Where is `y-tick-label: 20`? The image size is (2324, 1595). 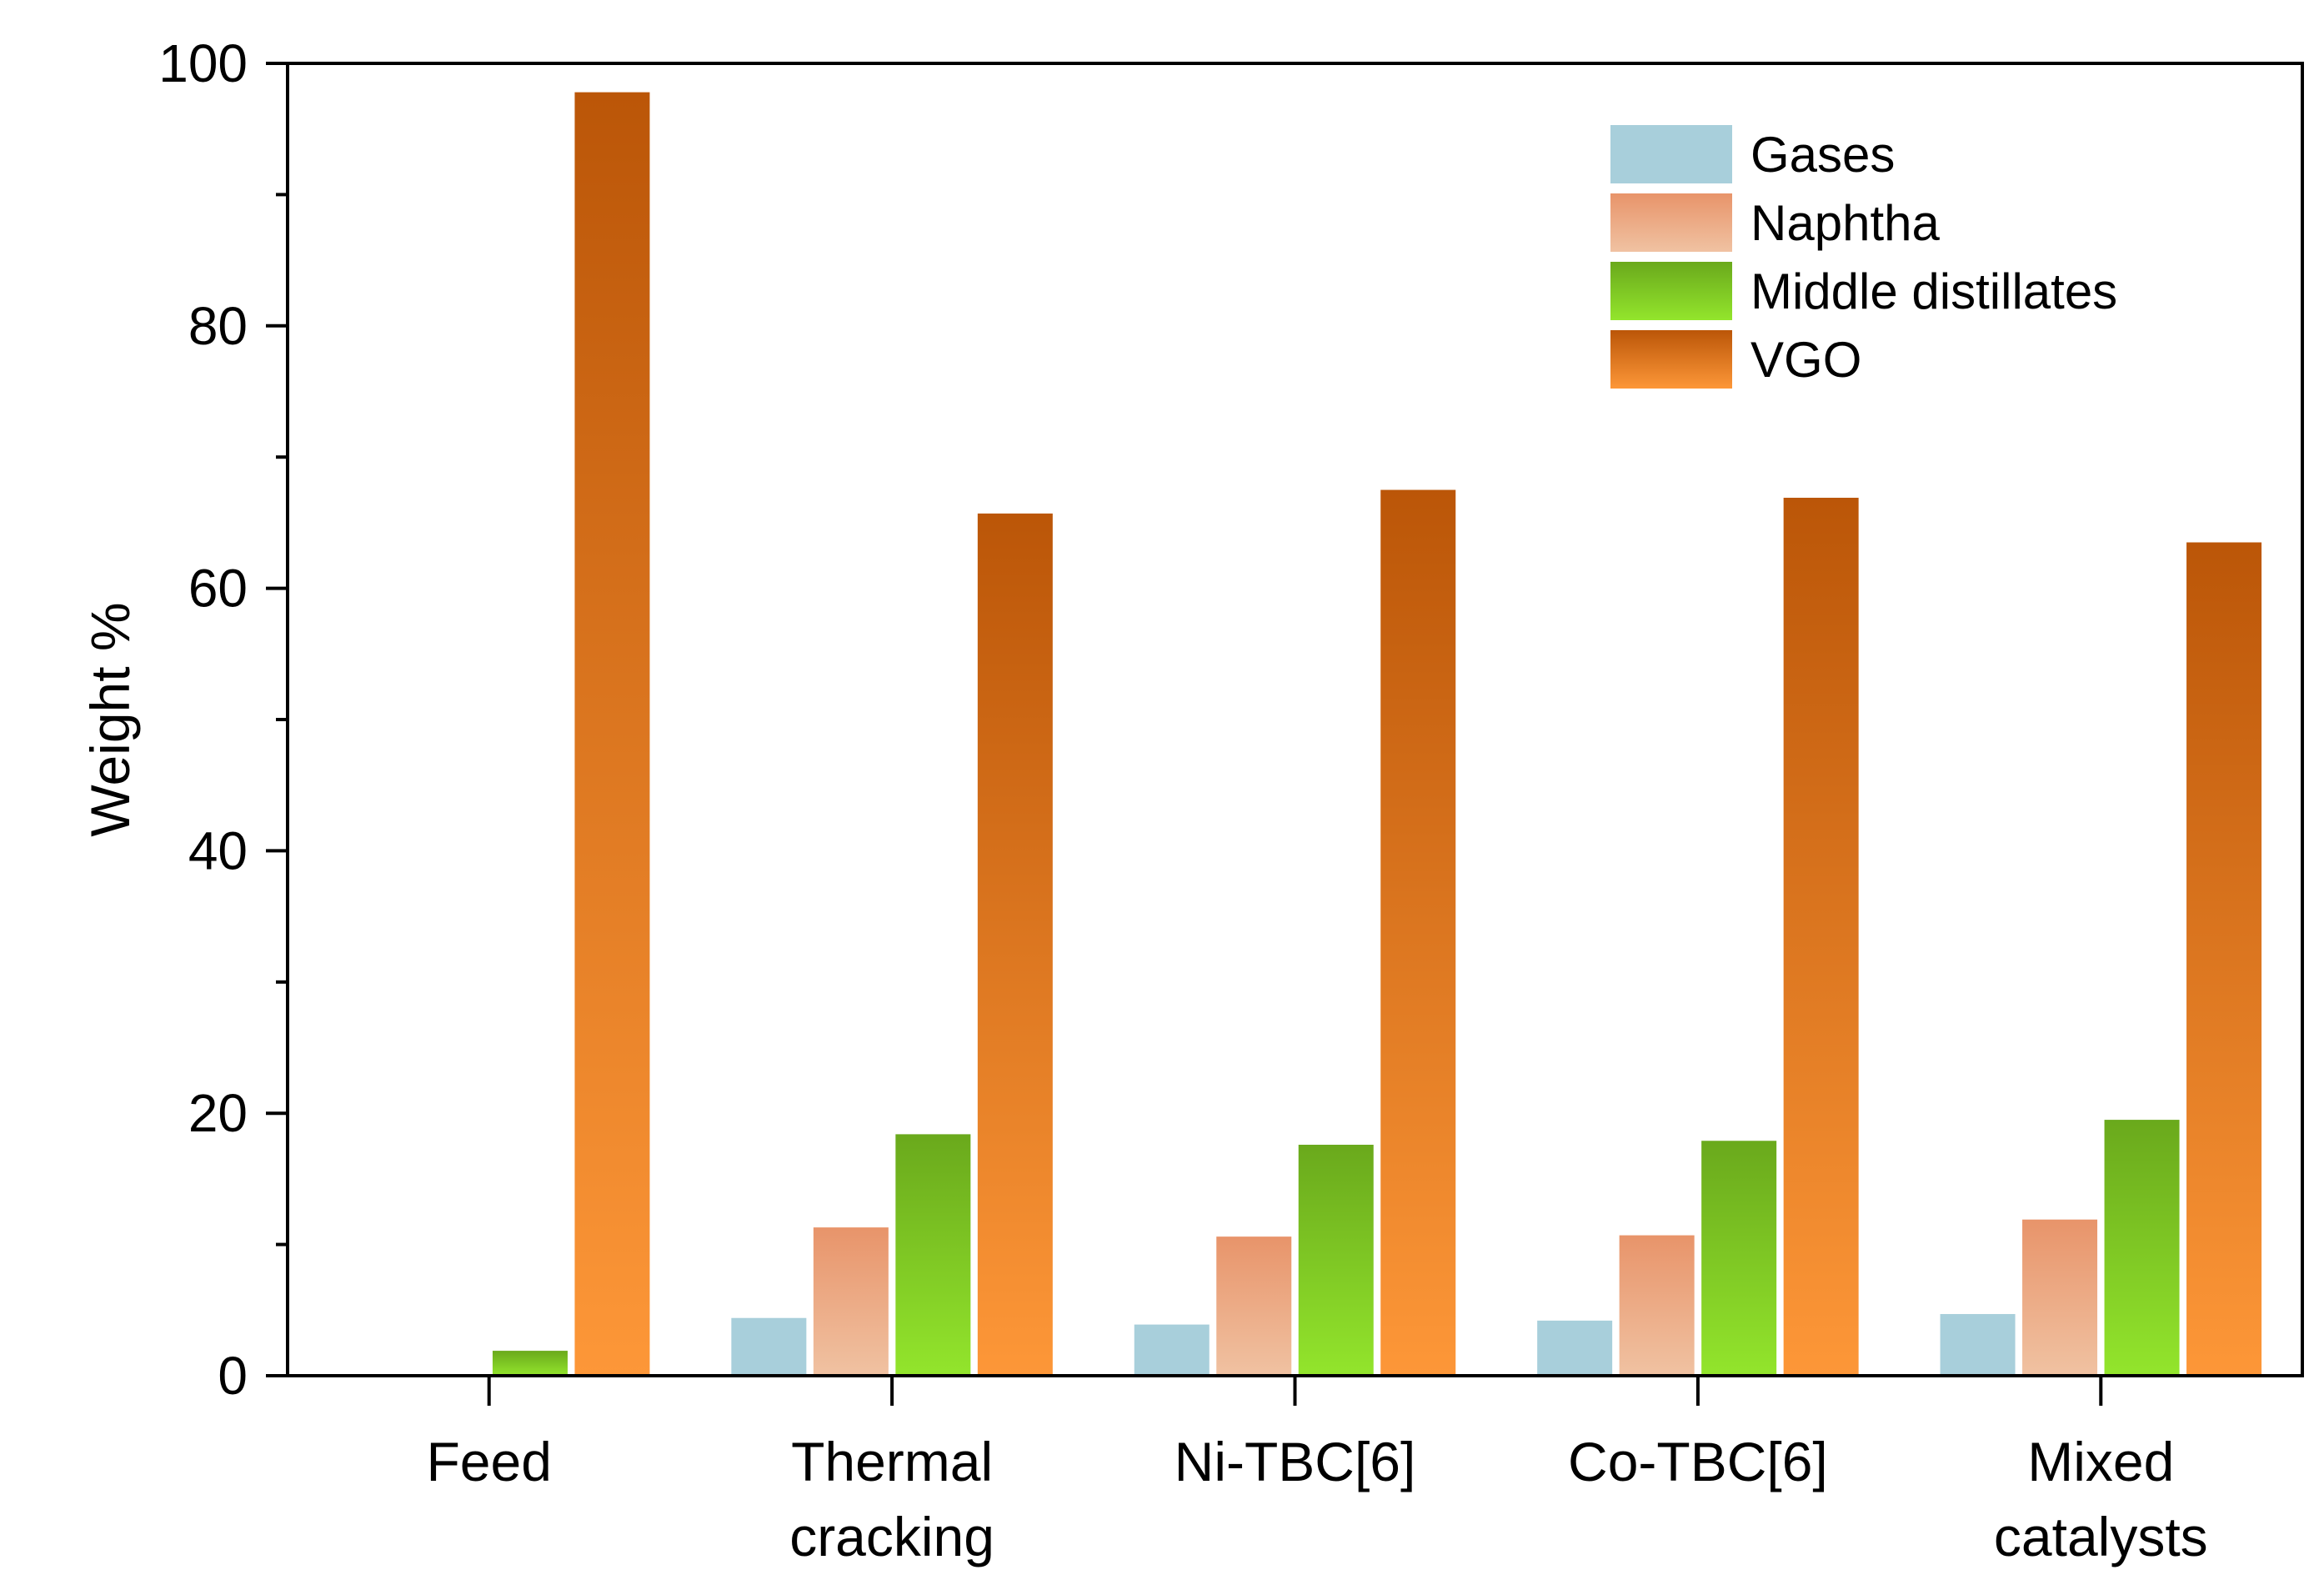 y-tick-label: 20 is located at coordinates (218, 1113).